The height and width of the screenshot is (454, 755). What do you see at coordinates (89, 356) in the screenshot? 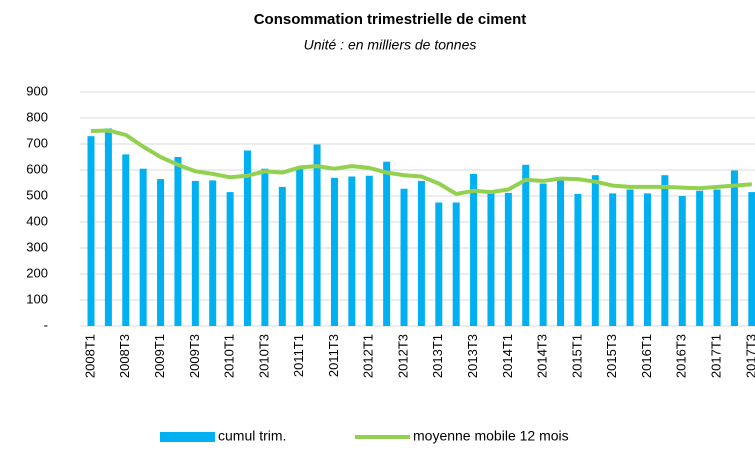
I see `x-tick-label: 2008T1` at bounding box center [89, 356].